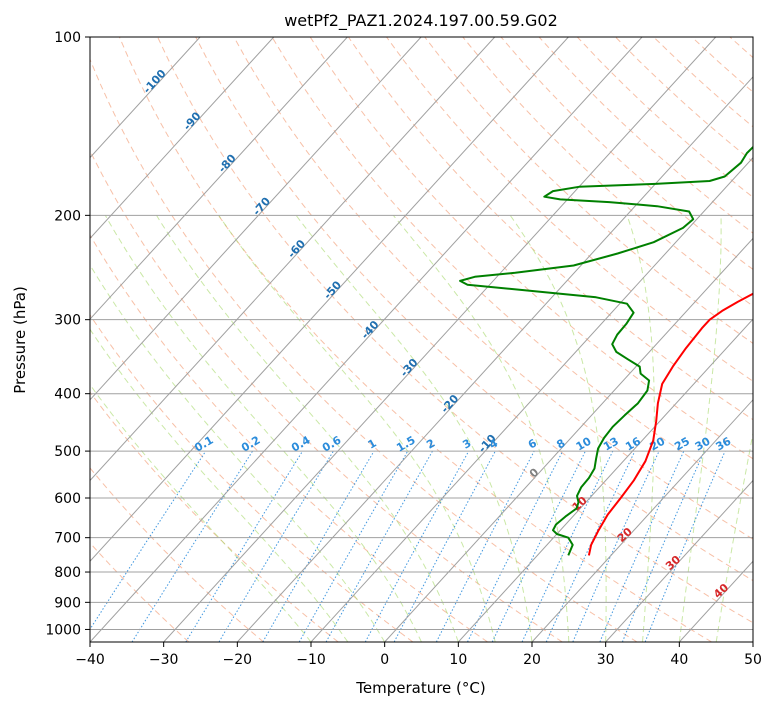  Describe the element at coordinates (67, 334) in the screenshot. I see `y-axis-ticks: 100 200 300 400 500 600 700 800 900 1000` at that location.